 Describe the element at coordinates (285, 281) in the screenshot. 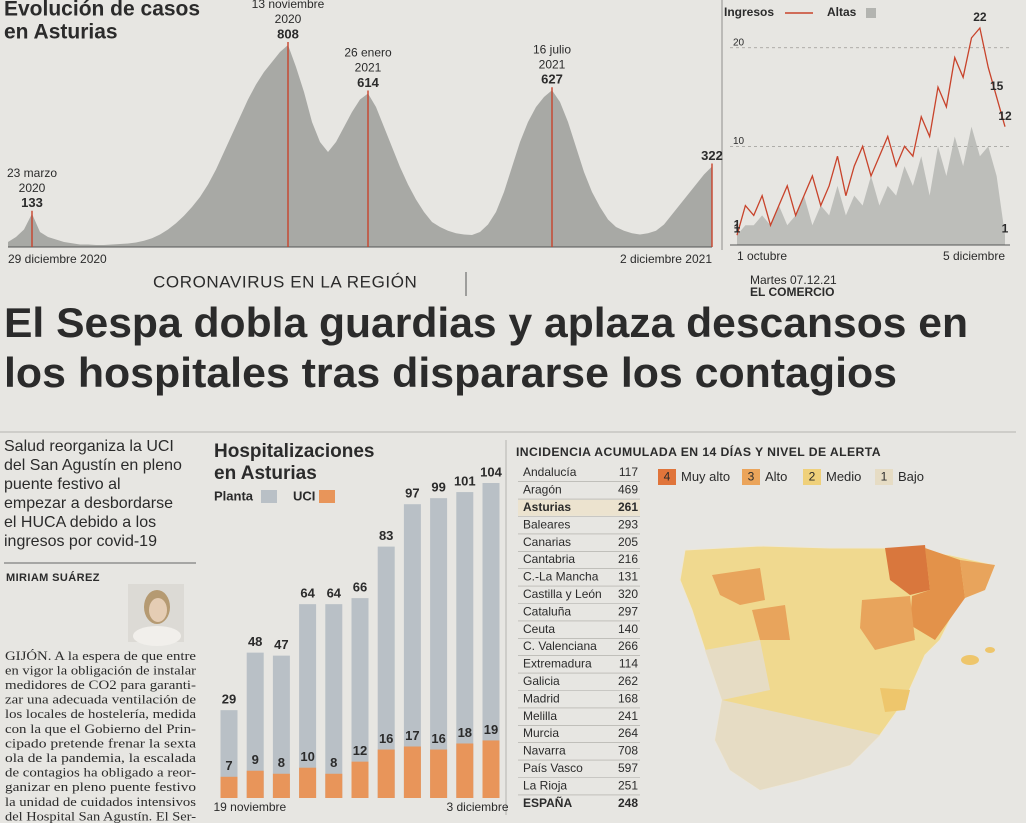

I see `kicker: CORONAVIRUS EN LA REGIÓN` at that location.